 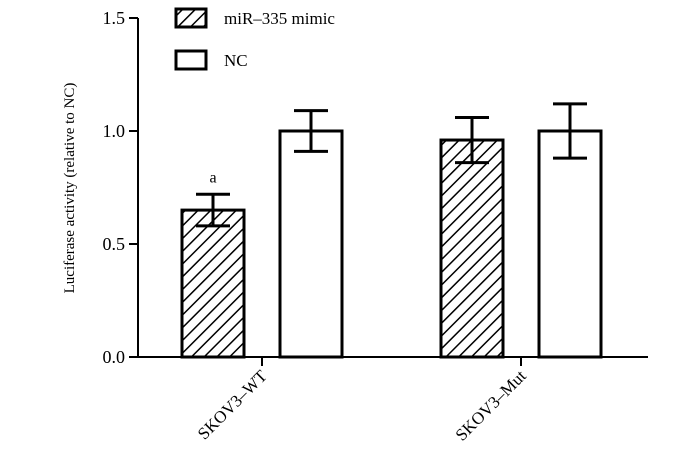 I want to click on legend: miR–335 mimic NC, so click(x=254, y=39).